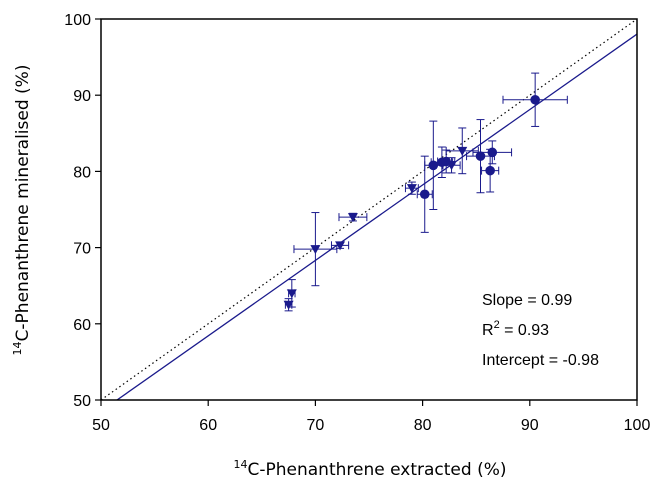 The height and width of the screenshot is (486, 665). What do you see at coordinates (208, 425) in the screenshot?
I see `x-tick-label: 60` at bounding box center [208, 425].